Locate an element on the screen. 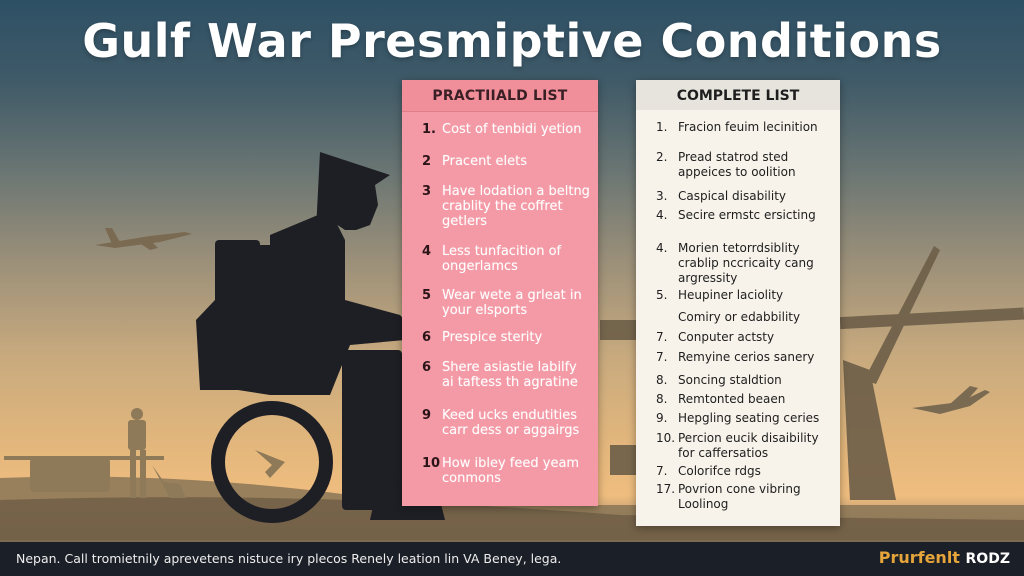  list-item: 17. Povrion cone vibring Loolinog is located at coordinates (746, 497).